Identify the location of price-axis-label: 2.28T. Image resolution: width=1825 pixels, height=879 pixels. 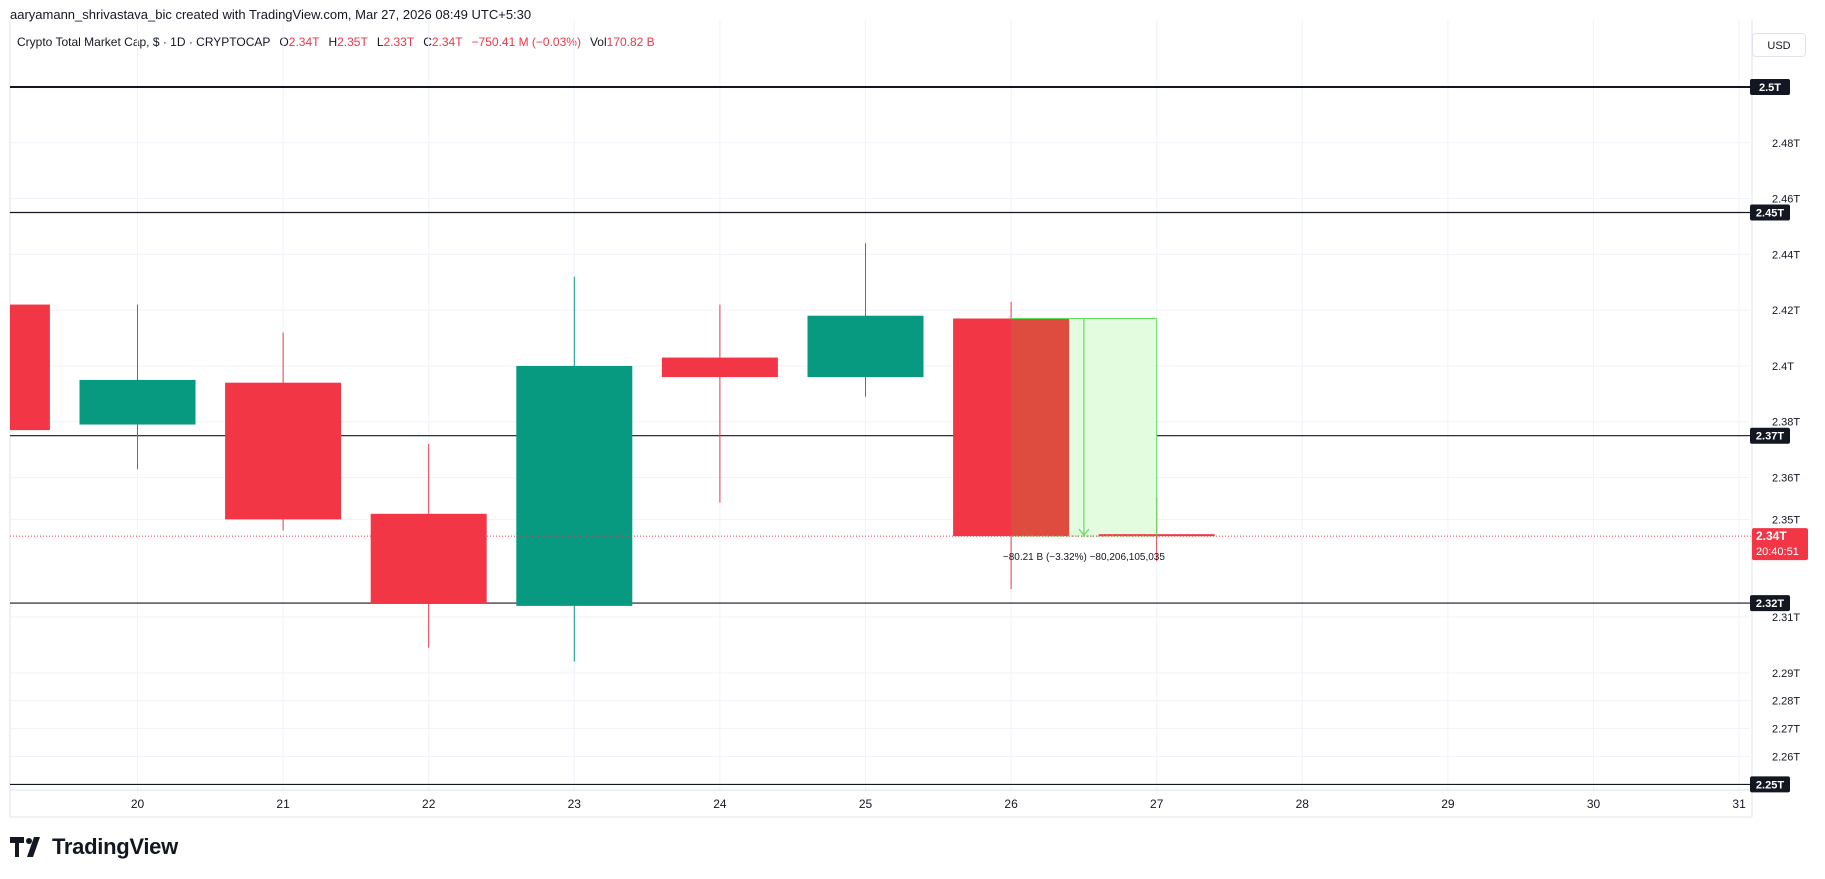
(1786, 702).